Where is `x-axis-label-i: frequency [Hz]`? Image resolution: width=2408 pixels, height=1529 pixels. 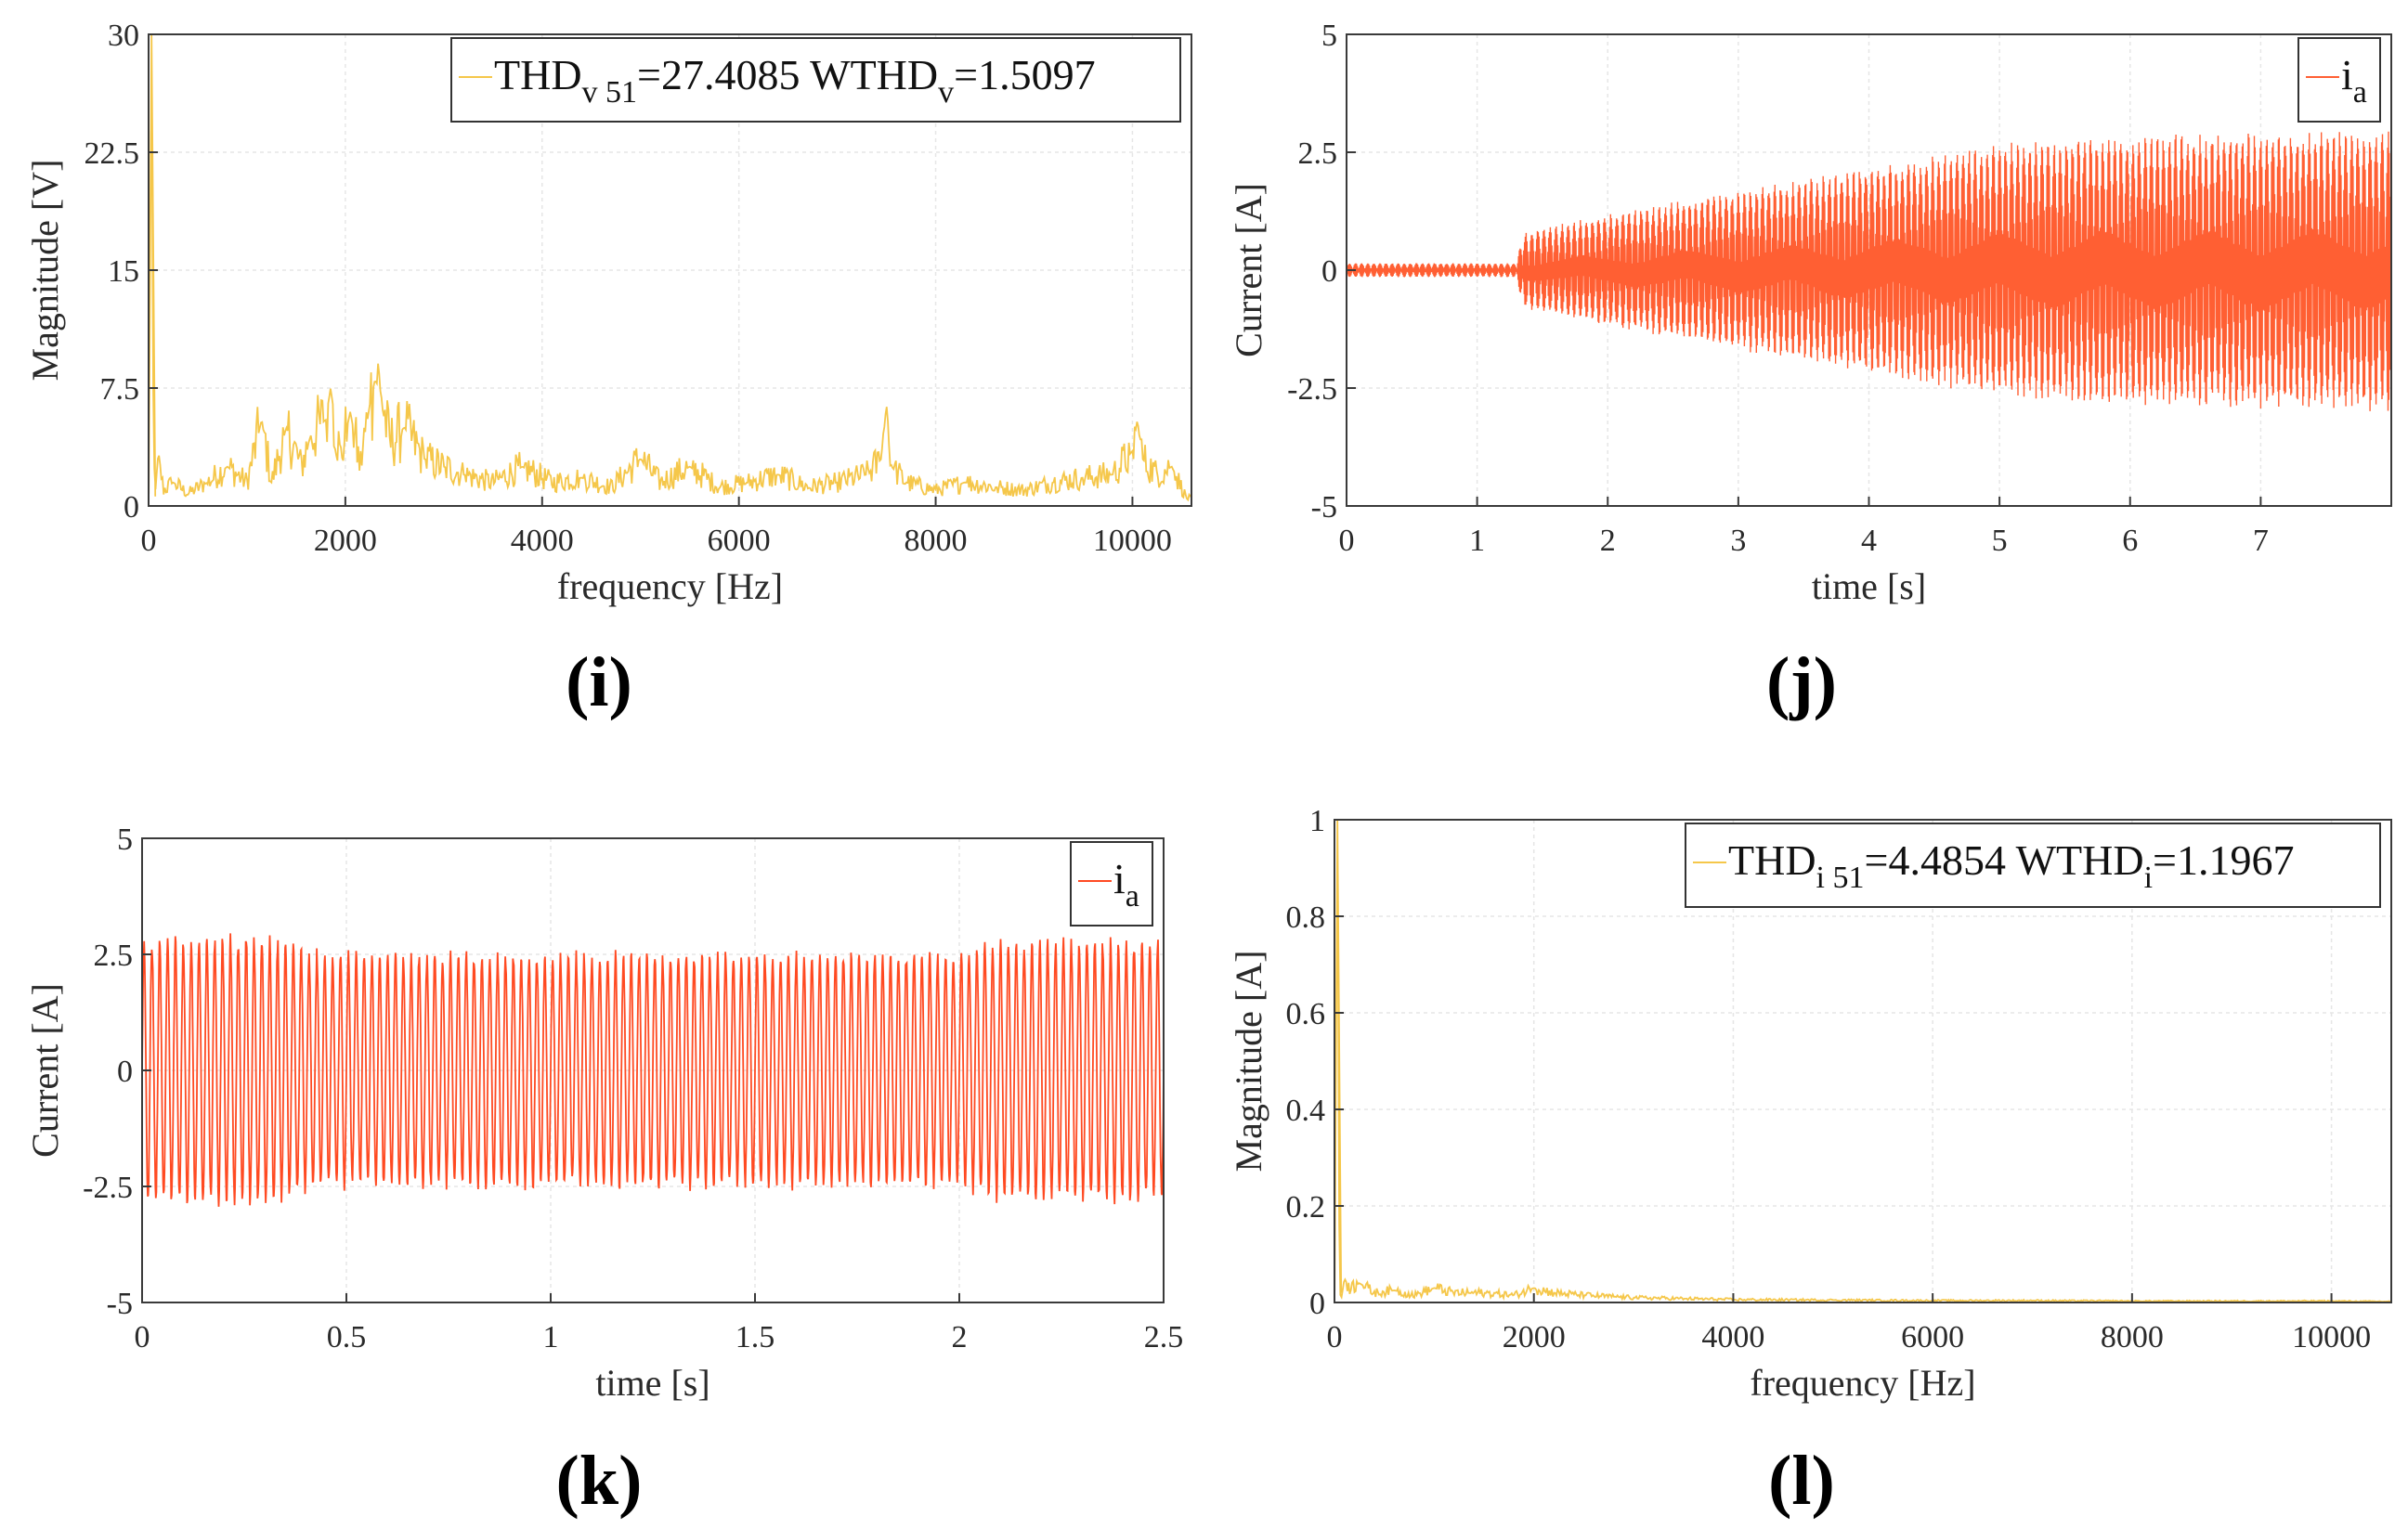 x-axis-label-i: frequency [Hz] is located at coordinates (670, 586).